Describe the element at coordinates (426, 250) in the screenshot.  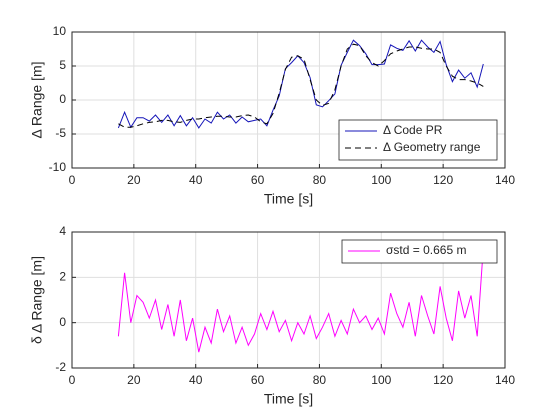
I see `legend-label: σstd = 0.665 m` at that location.